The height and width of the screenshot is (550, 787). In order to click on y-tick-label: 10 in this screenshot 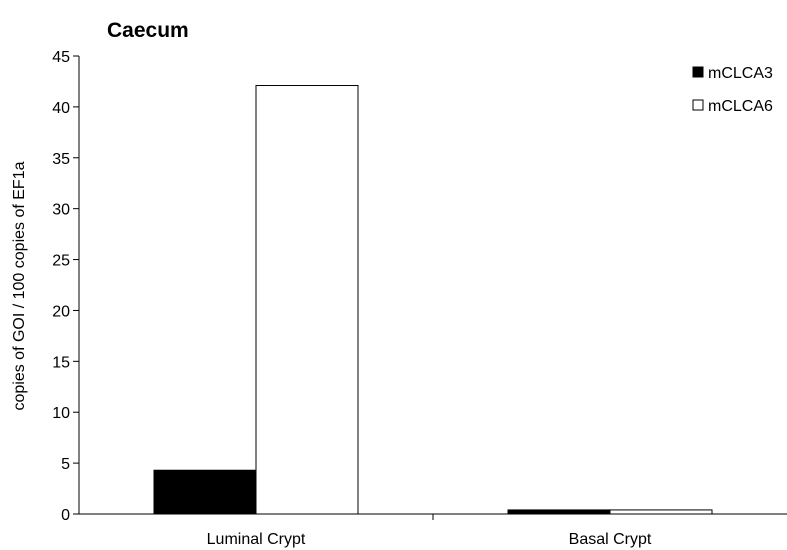, I will do `click(61, 413)`.